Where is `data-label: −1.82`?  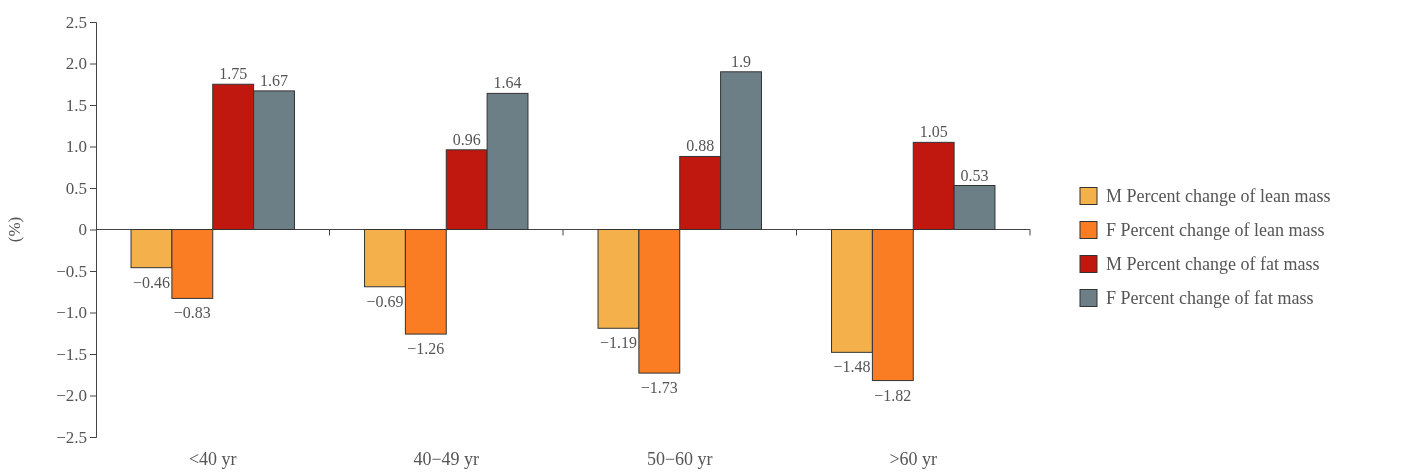
data-label: −1.82 is located at coordinates (893, 395).